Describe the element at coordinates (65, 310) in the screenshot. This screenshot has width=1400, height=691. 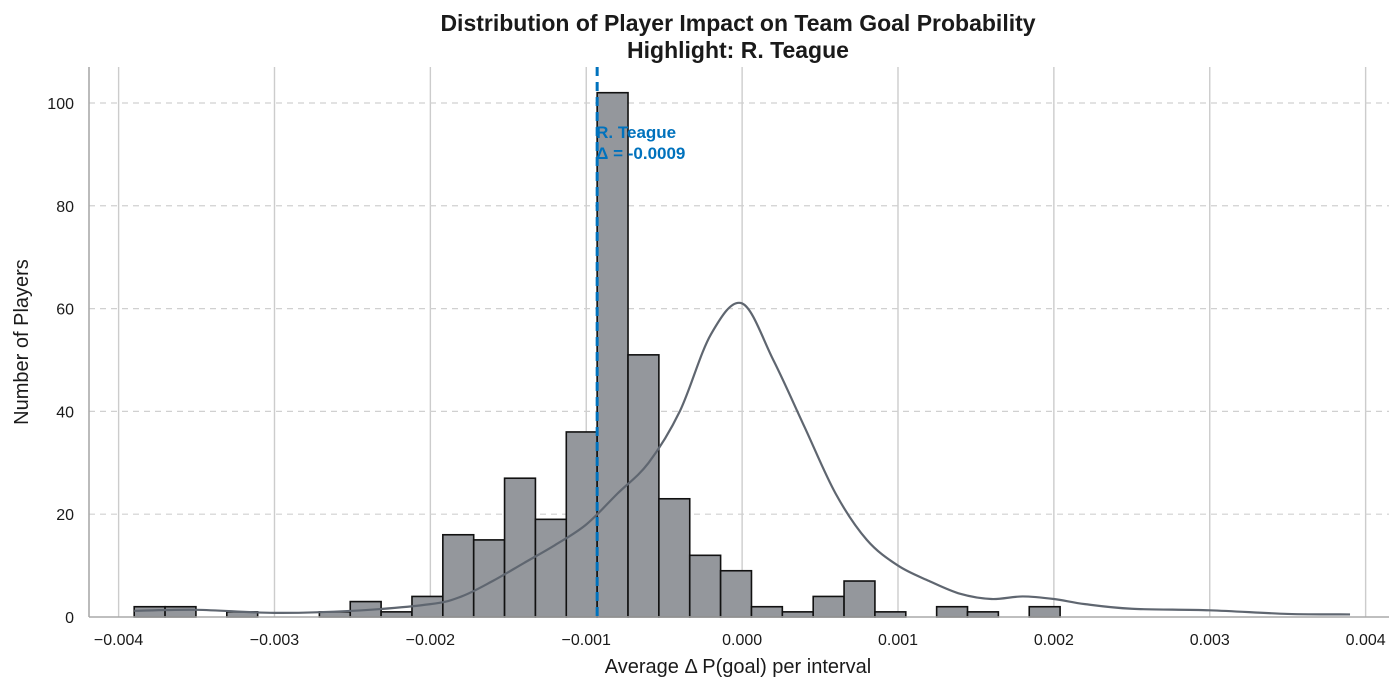
I see `y-tick-label-3: 60` at that location.